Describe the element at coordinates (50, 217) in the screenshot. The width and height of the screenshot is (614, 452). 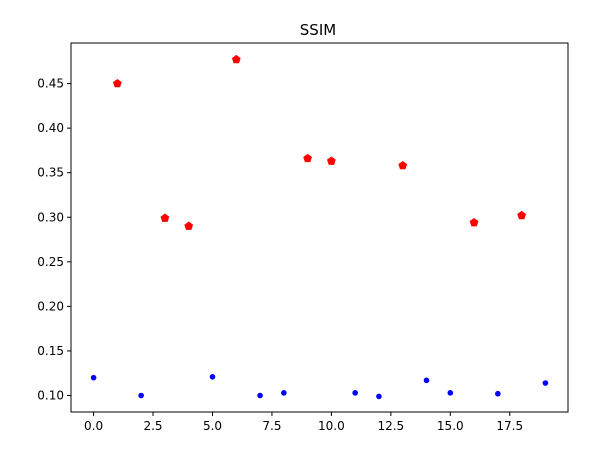
I see `y-tick-label: 0.30` at that location.